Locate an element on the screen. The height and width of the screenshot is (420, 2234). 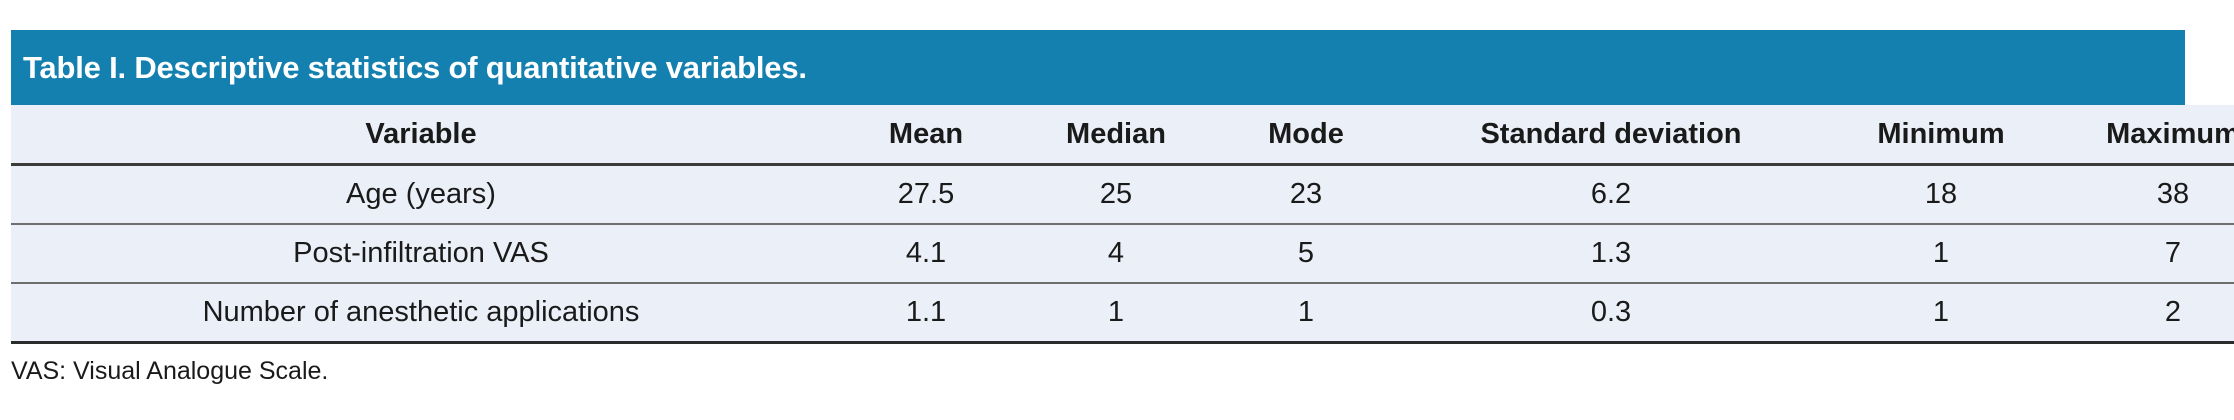
column-header-maximum: Maximum is located at coordinates (2147, 135).